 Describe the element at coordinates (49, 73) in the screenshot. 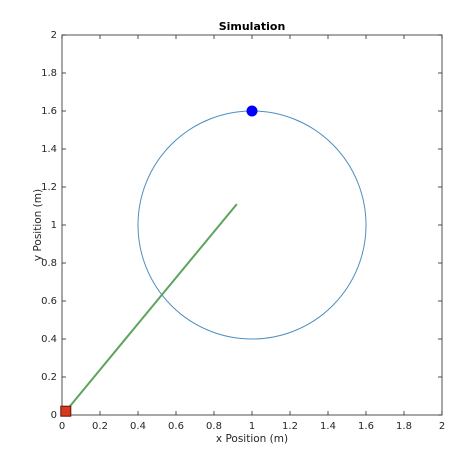

I see `y-tick-label: 1.8` at that location.